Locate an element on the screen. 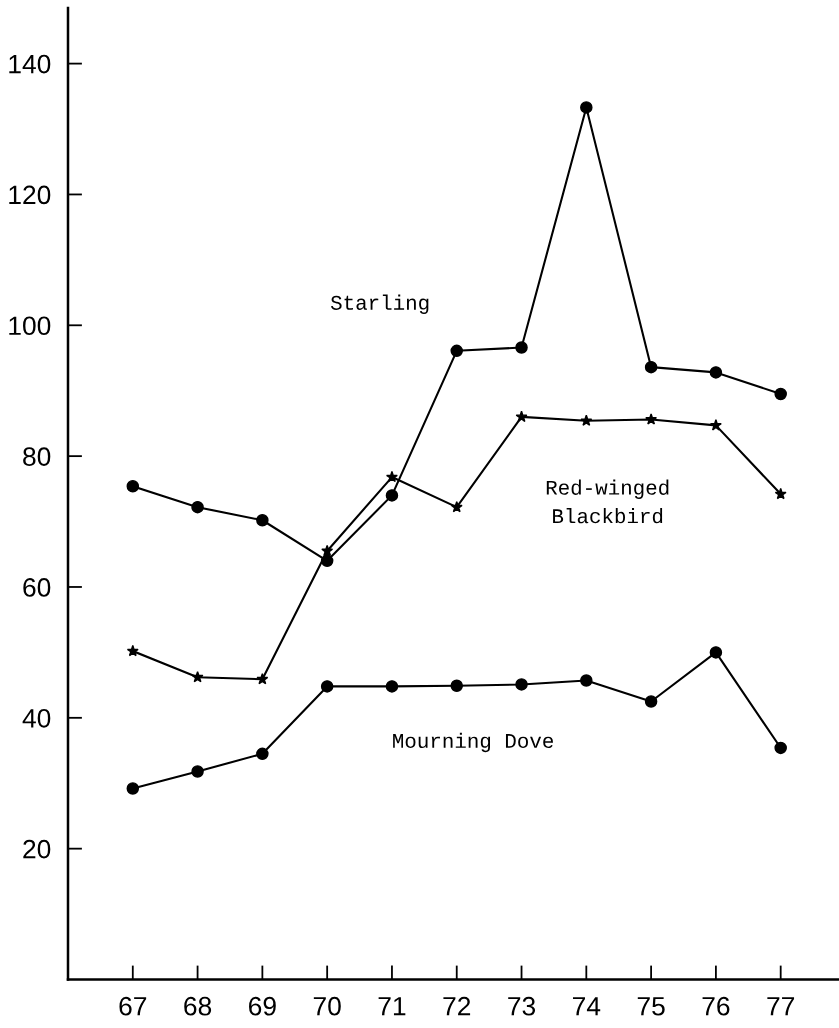 The width and height of the screenshot is (839, 1028). y-tick-label: 20 is located at coordinates (37, 849).